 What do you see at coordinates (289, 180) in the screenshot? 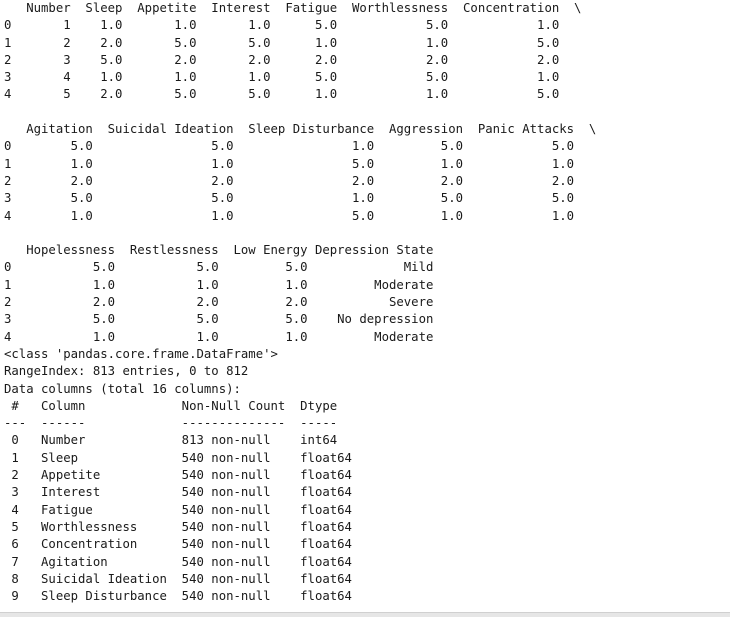
I see `output-line: 2 2.0 2.0 2.0 2.0 2.0` at bounding box center [289, 180].